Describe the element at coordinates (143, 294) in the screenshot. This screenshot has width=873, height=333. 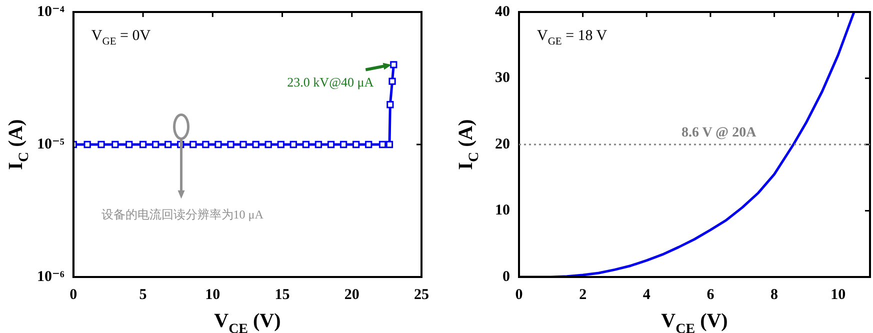
I see `x-tick-label: 5` at that location.